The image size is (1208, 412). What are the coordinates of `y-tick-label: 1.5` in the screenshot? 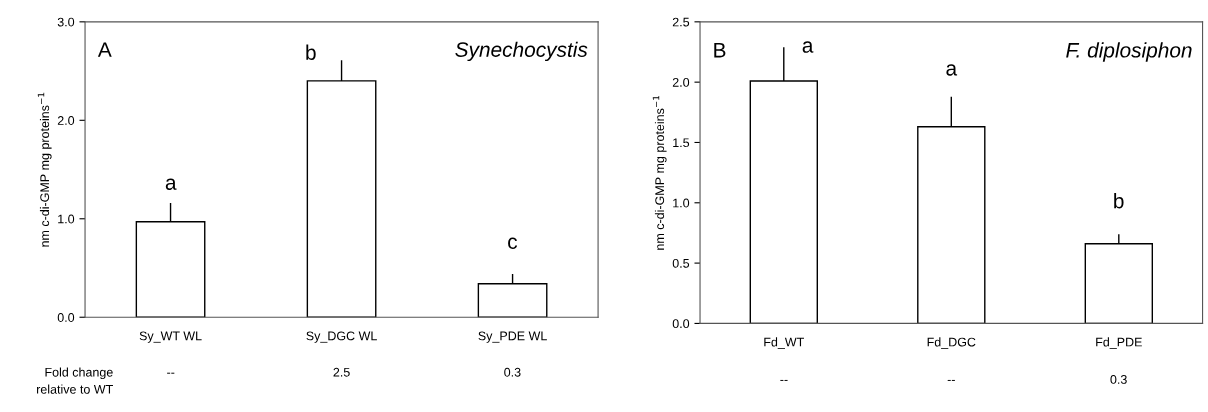 It's located at (681, 143).